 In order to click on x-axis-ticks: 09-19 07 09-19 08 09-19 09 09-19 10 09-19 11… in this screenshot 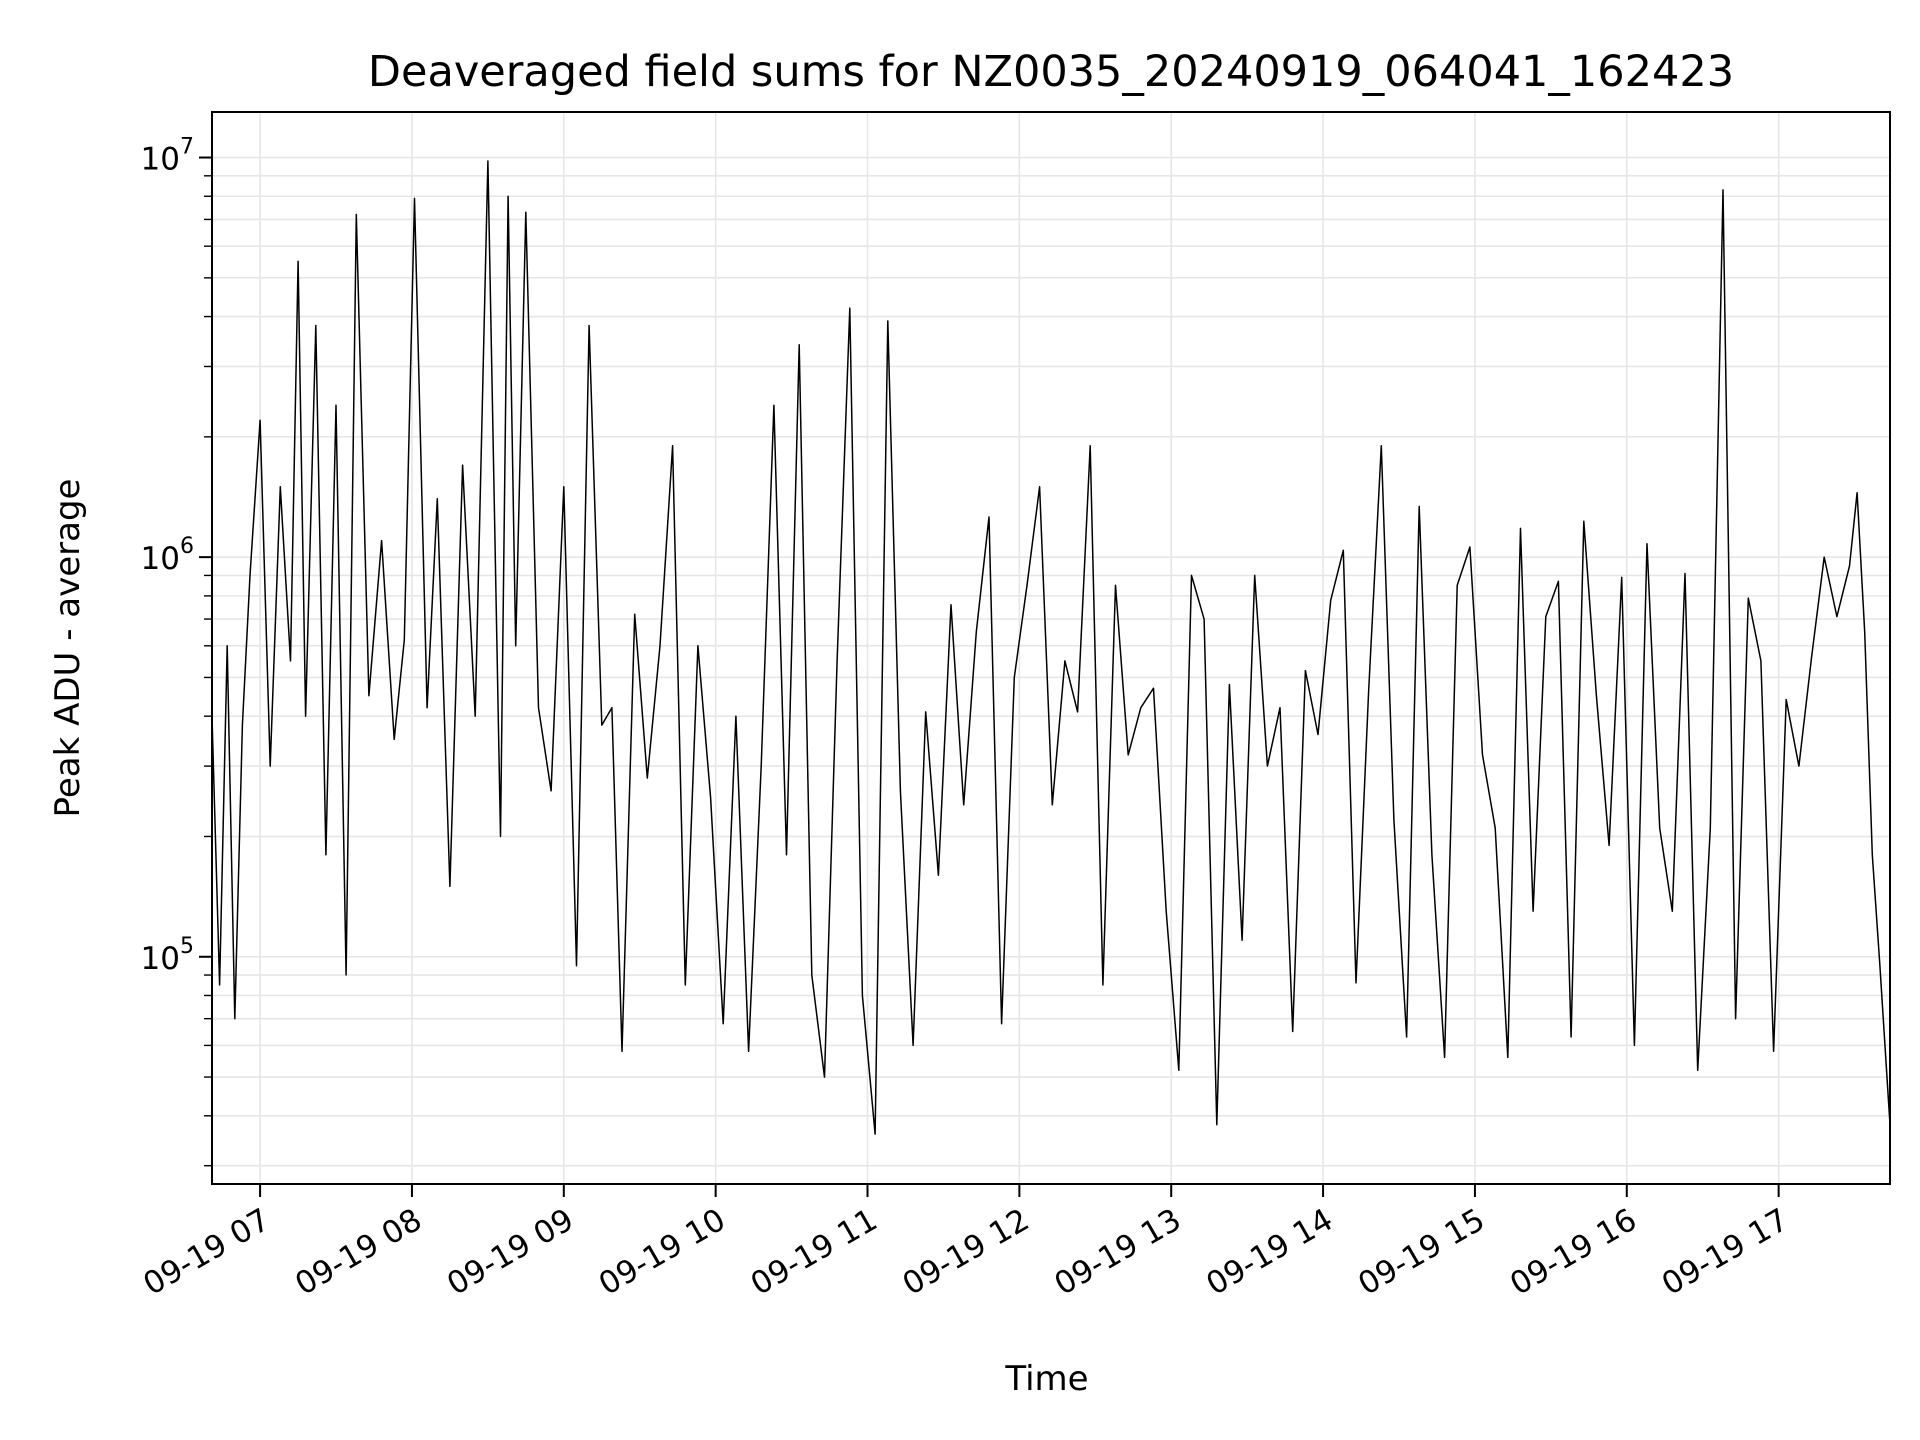, I will do `click(966, 1243)`.